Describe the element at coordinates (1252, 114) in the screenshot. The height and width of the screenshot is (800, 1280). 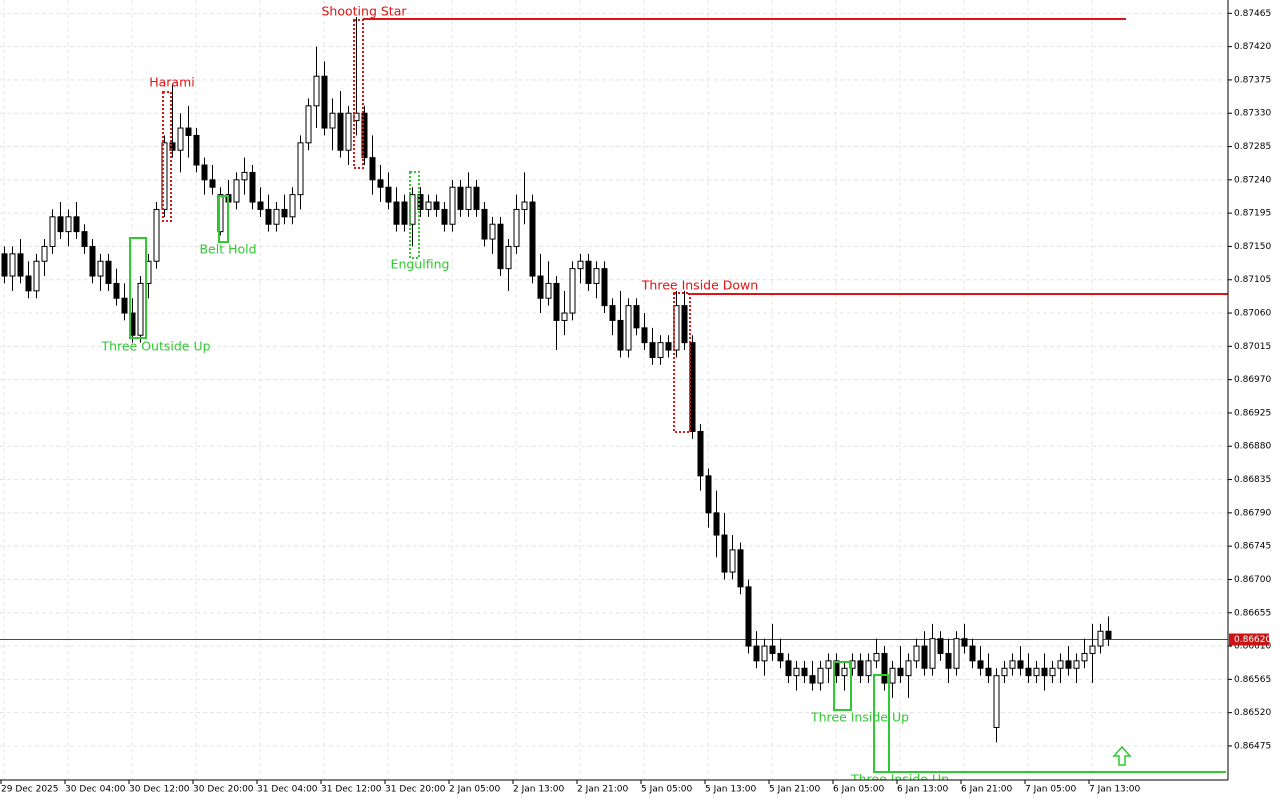
I see `y-tick-label: 0.87330` at that location.